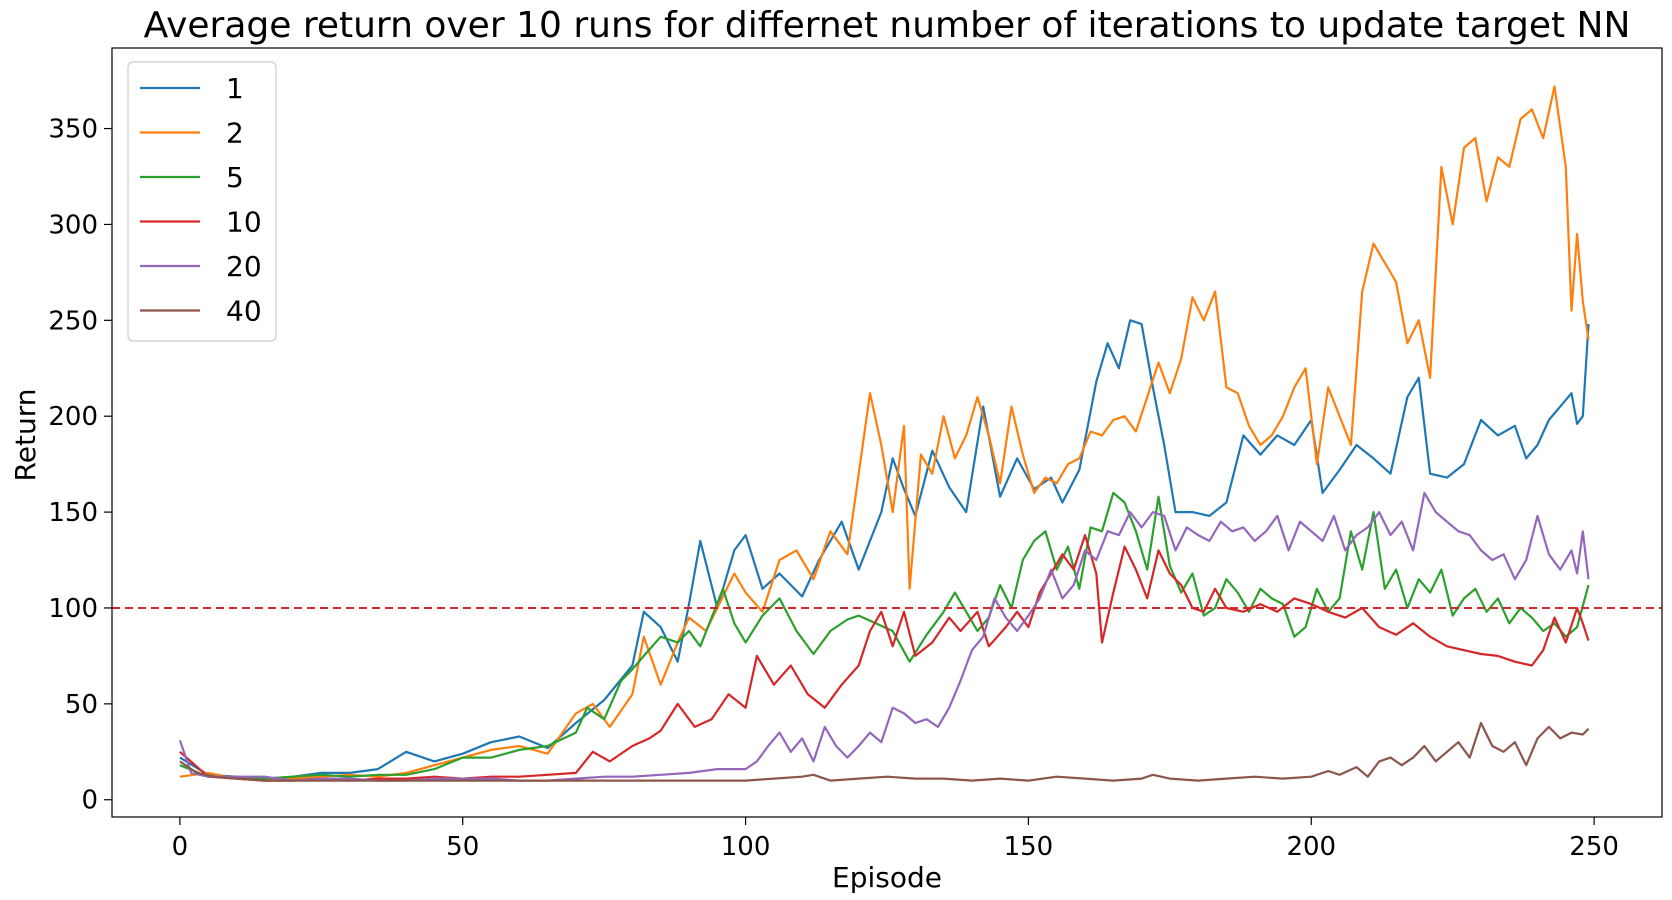 This screenshot has height=900, width=1672. Describe the element at coordinates (73, 321) in the screenshot. I see `y-tick-label: 250` at that location.